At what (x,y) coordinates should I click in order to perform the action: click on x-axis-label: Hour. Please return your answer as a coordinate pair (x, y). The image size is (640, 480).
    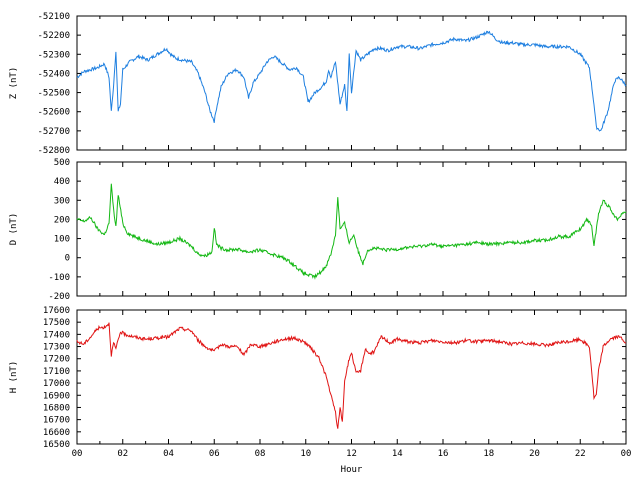
    Looking at the image, I should click on (352, 470).